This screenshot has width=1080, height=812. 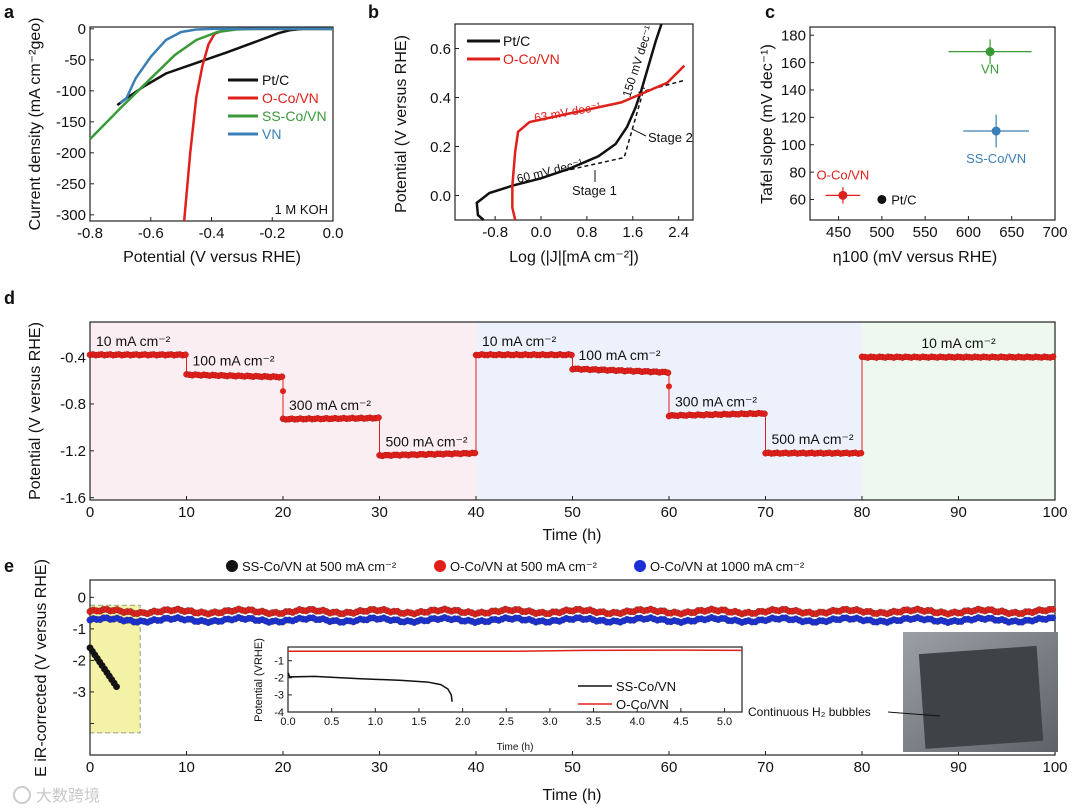 I want to click on y-tick-label: -1, so click(x=79, y=629).